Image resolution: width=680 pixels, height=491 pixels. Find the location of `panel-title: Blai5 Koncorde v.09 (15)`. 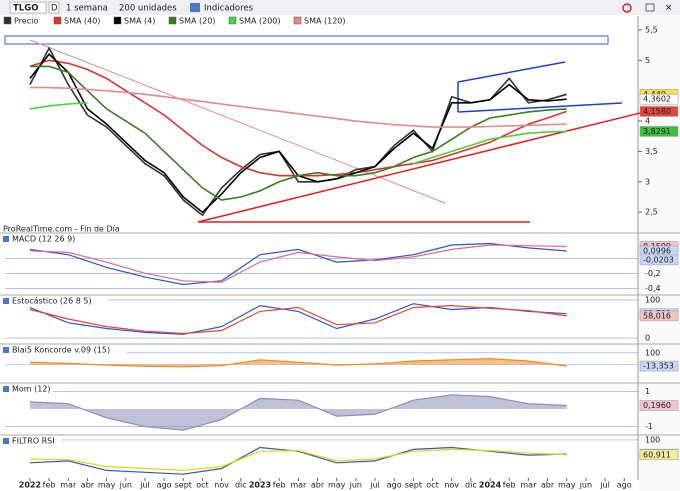

panel-title: Blai5 Koncorde v.09 (15) is located at coordinates (61, 350).